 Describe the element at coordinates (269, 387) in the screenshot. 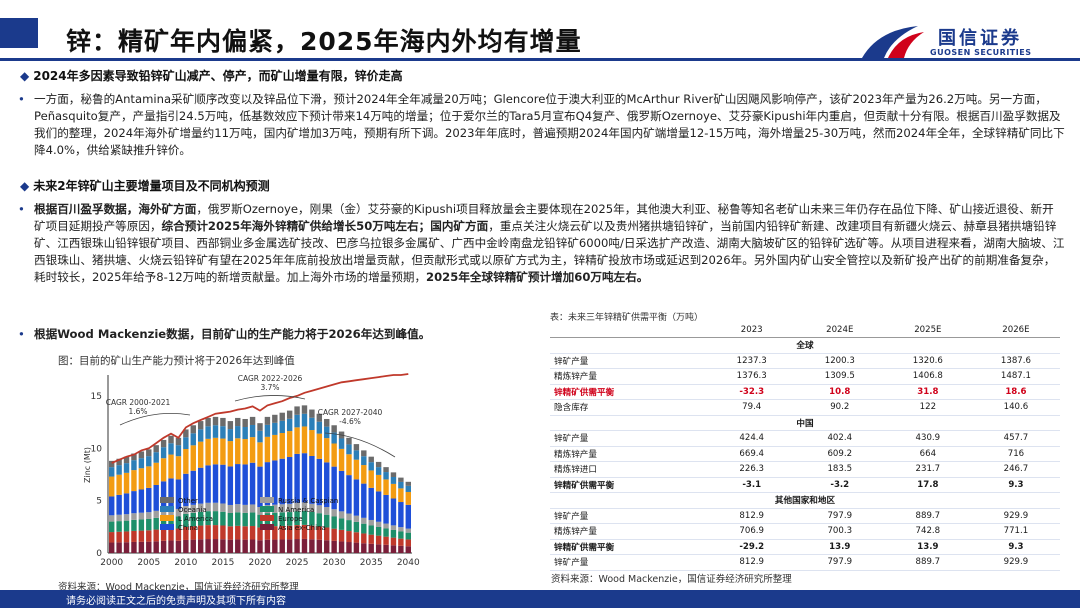

I see `cagr-annotation-value: 3.7%` at that location.